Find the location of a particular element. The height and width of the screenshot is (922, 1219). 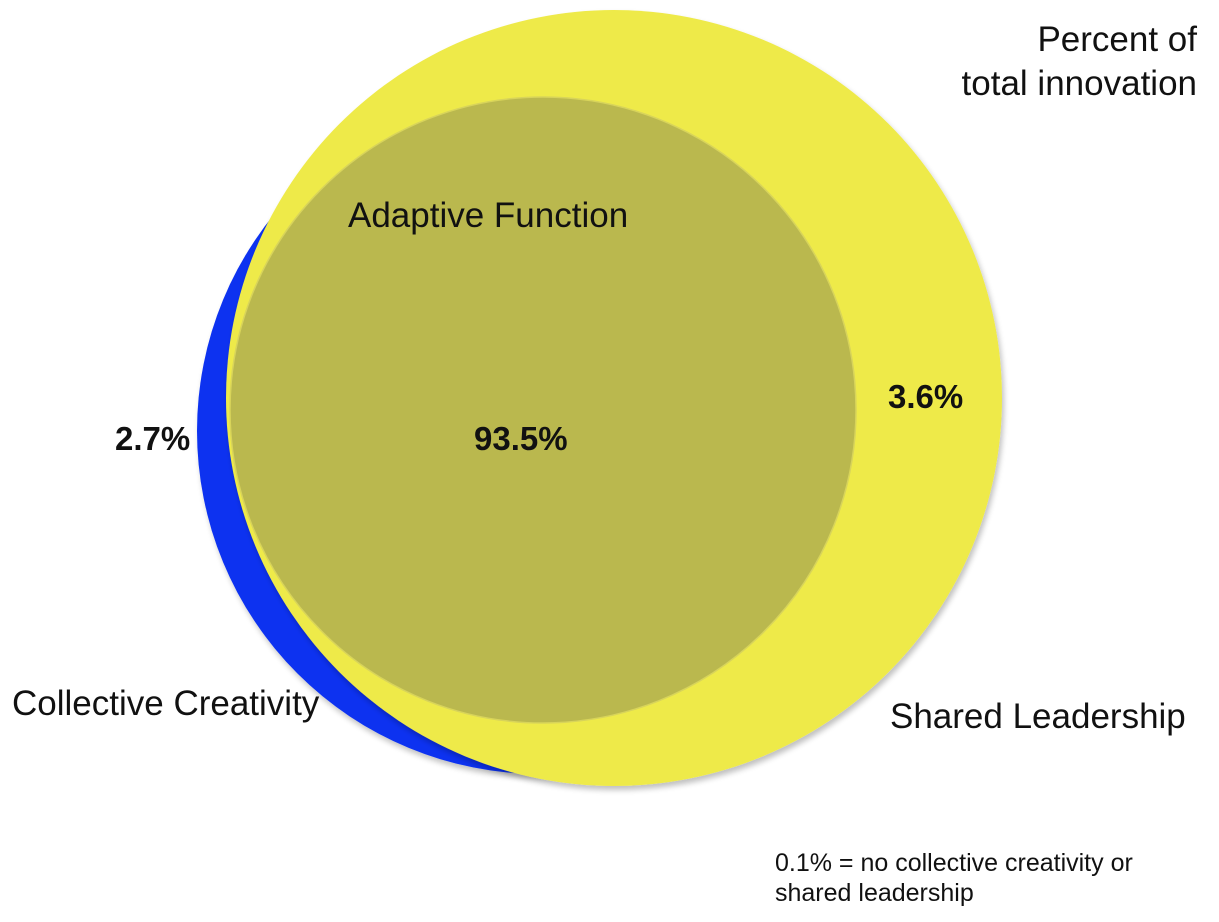

shared-only-percent: 3.6% is located at coordinates (926, 396).